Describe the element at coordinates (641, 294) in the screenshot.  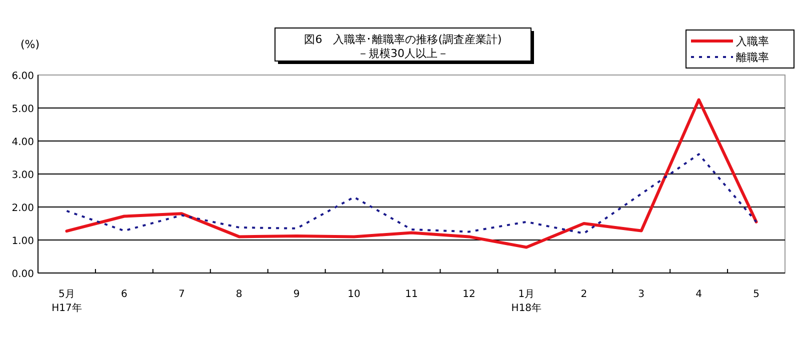
I see `x-tick-label: 3` at that location.